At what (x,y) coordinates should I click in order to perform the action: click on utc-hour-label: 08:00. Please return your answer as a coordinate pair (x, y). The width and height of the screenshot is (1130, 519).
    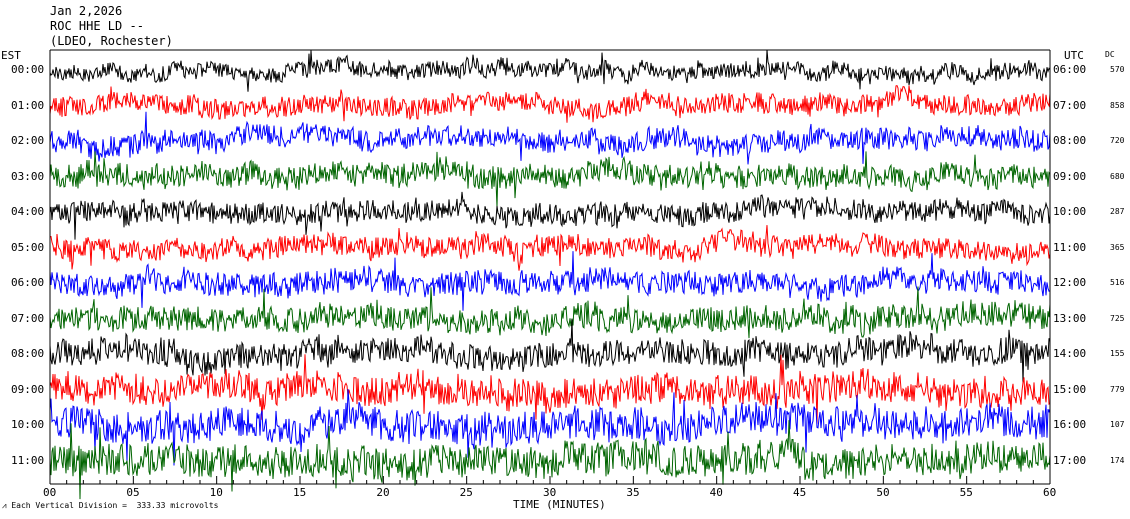
    Looking at the image, I should click on (1070, 140).